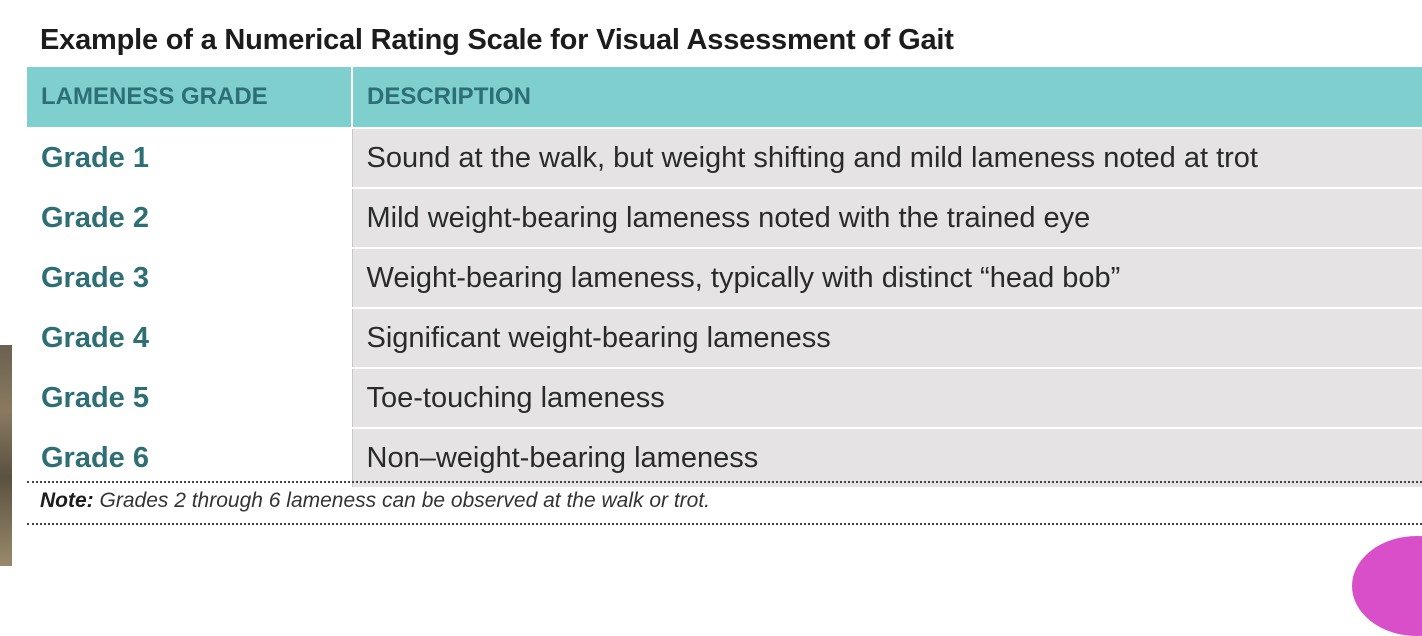 The image size is (1422, 636). Describe the element at coordinates (190, 338) in the screenshot. I see `grade-cell: Grade 4` at that location.